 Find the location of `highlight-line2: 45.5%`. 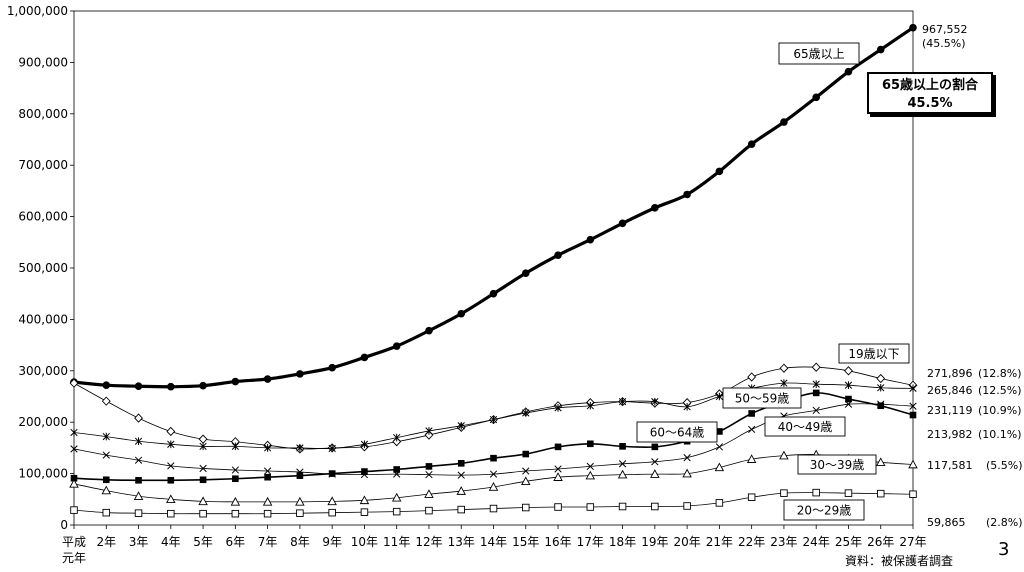

highlight-line2: 45.5% is located at coordinates (930, 103).